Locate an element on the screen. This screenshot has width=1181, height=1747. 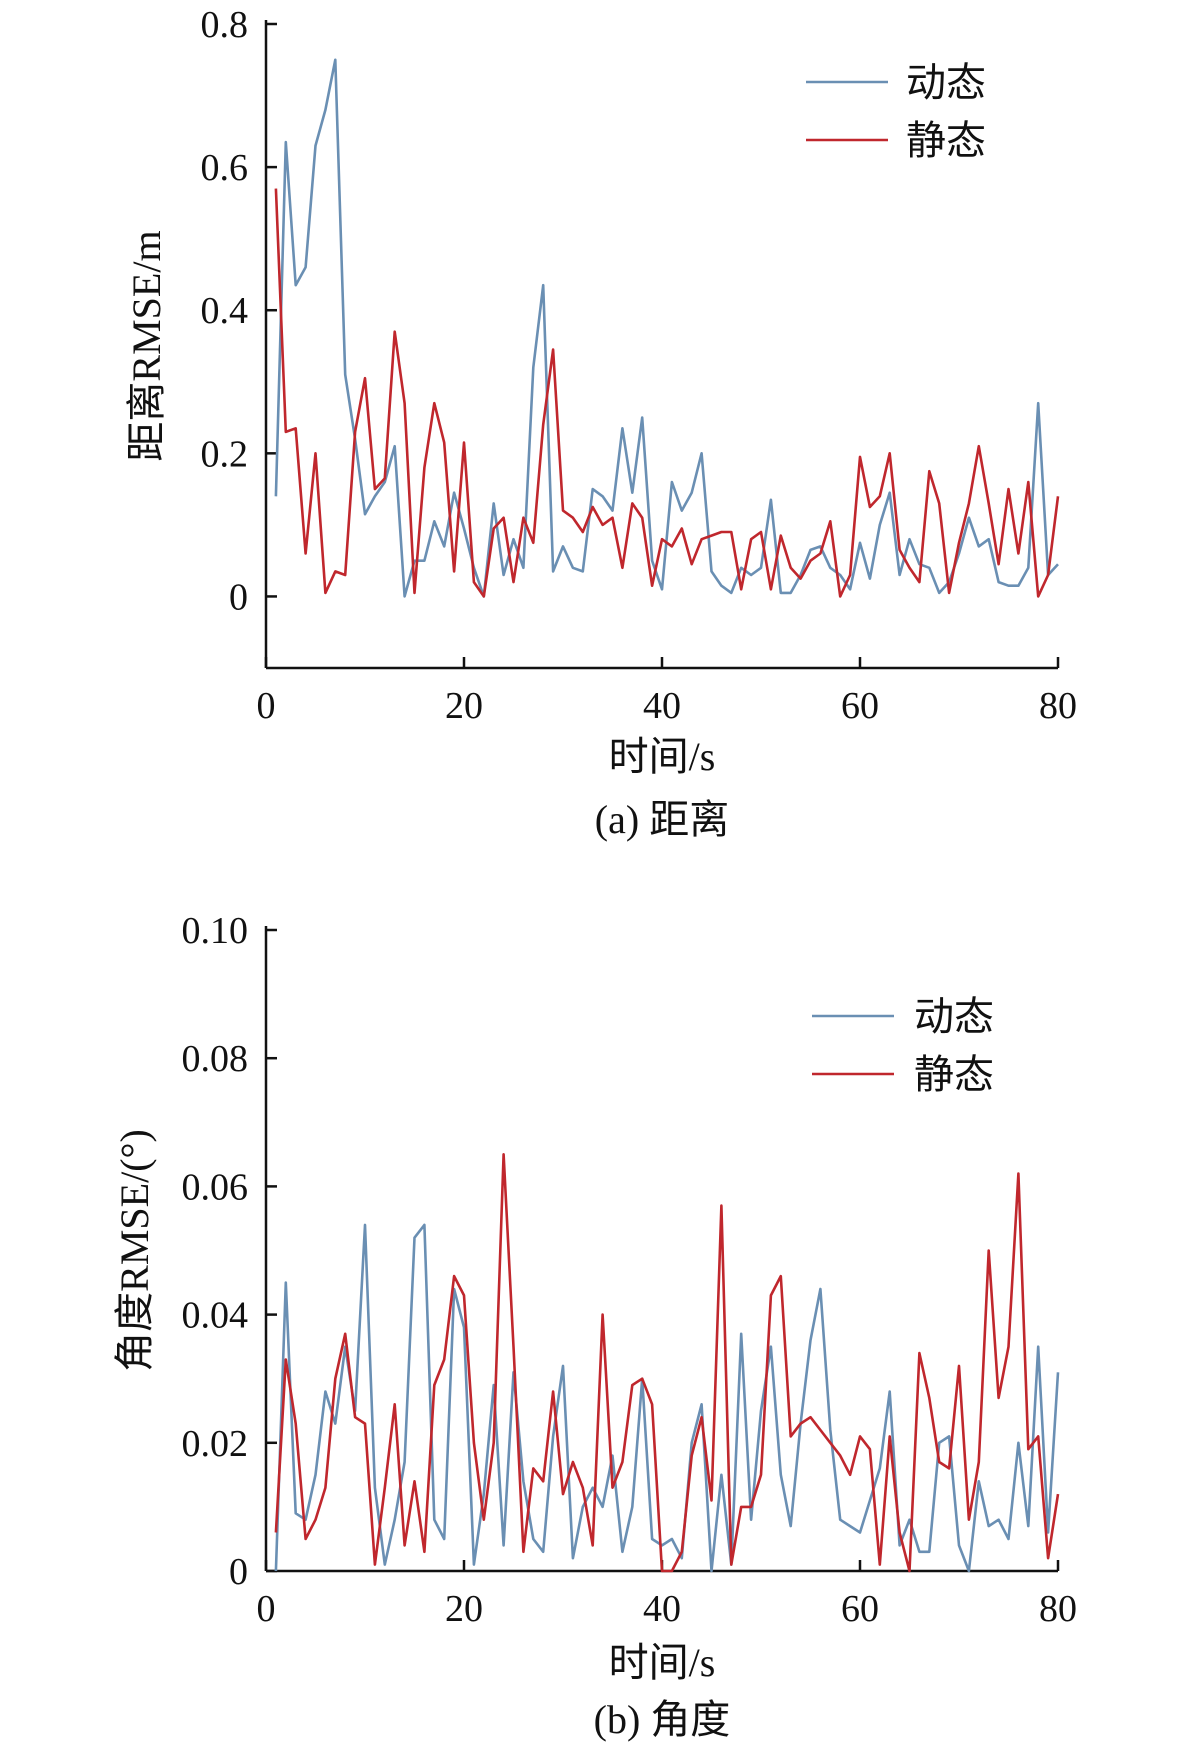
y-tick-label: 0.08 is located at coordinates (215, 1059).